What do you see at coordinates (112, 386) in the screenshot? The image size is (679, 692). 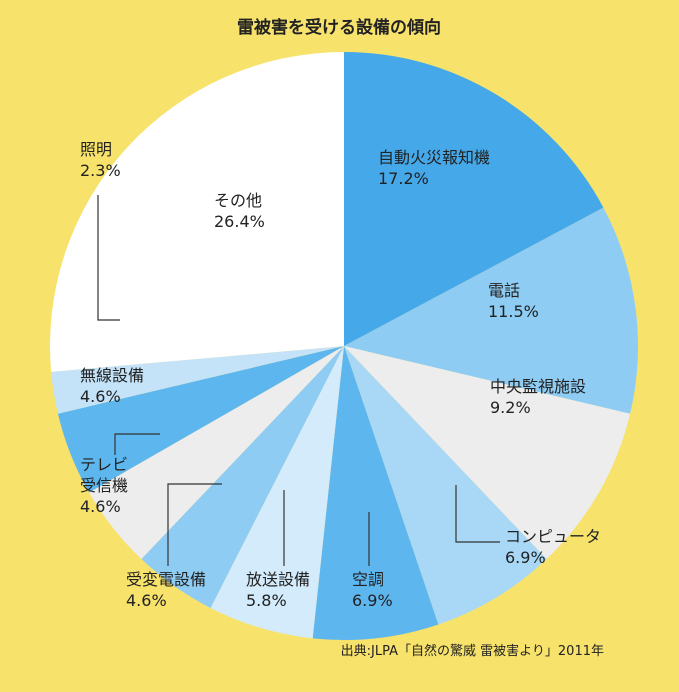 I see `slice-label-8: 無線設備 4.6%` at bounding box center [112, 386].